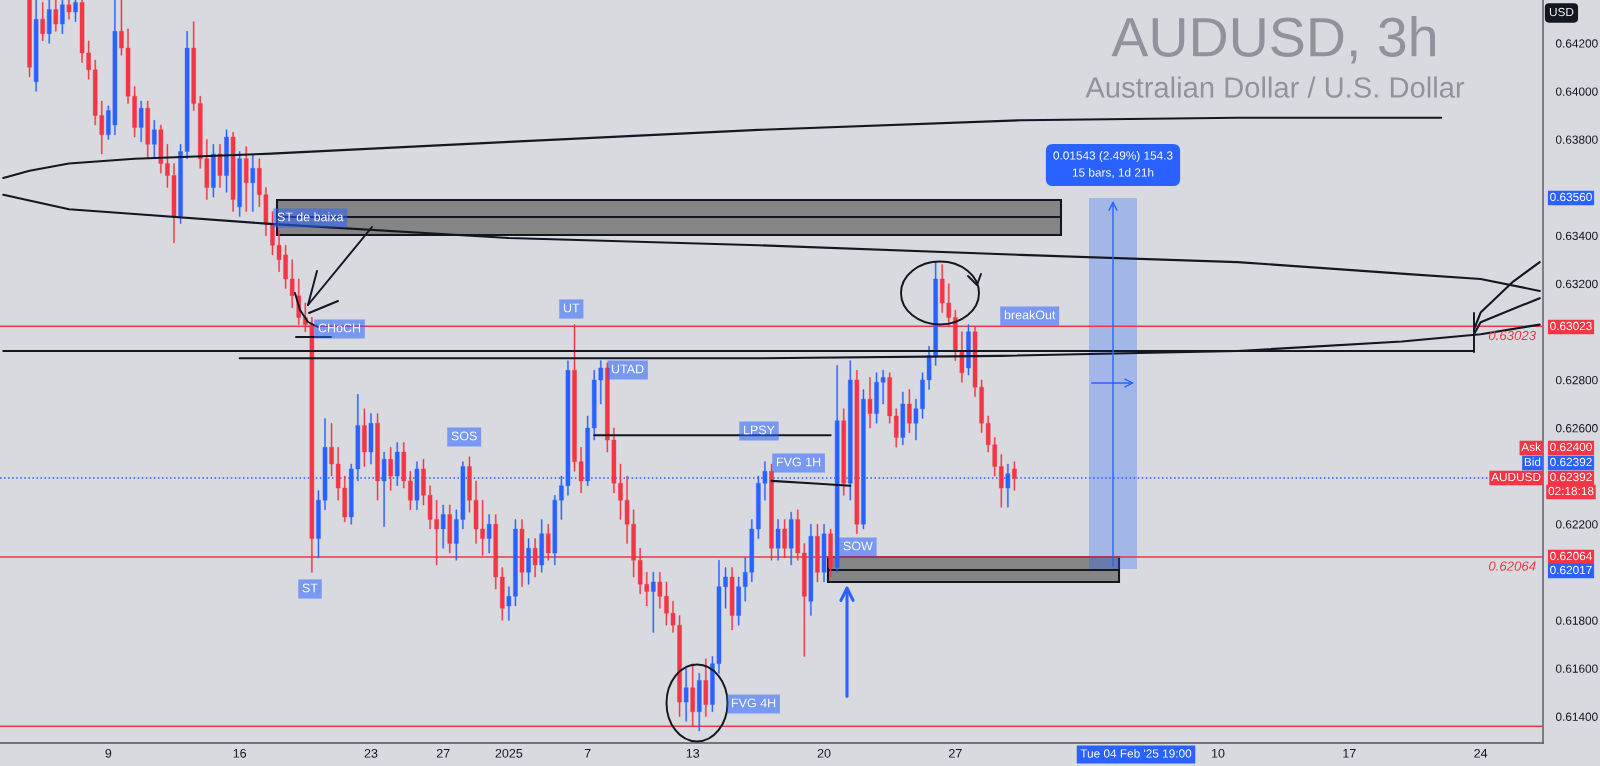 This screenshot has height=766, width=1600. What do you see at coordinates (754, 703) in the screenshot?
I see `annotation: FVG 4H` at bounding box center [754, 703].